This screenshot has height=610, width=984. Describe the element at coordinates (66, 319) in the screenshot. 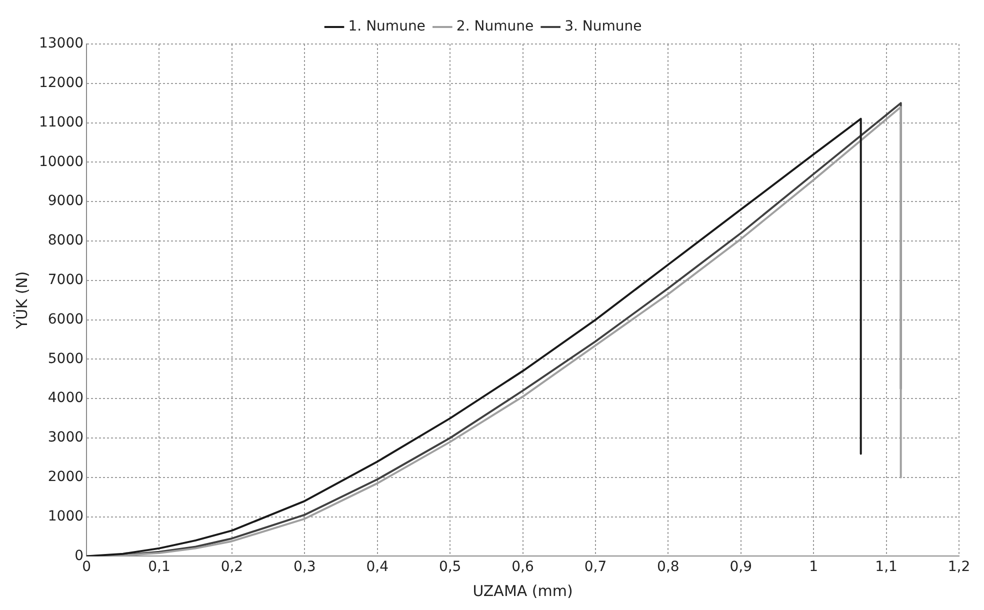

I see `y-tick-label: 6000` at that location.